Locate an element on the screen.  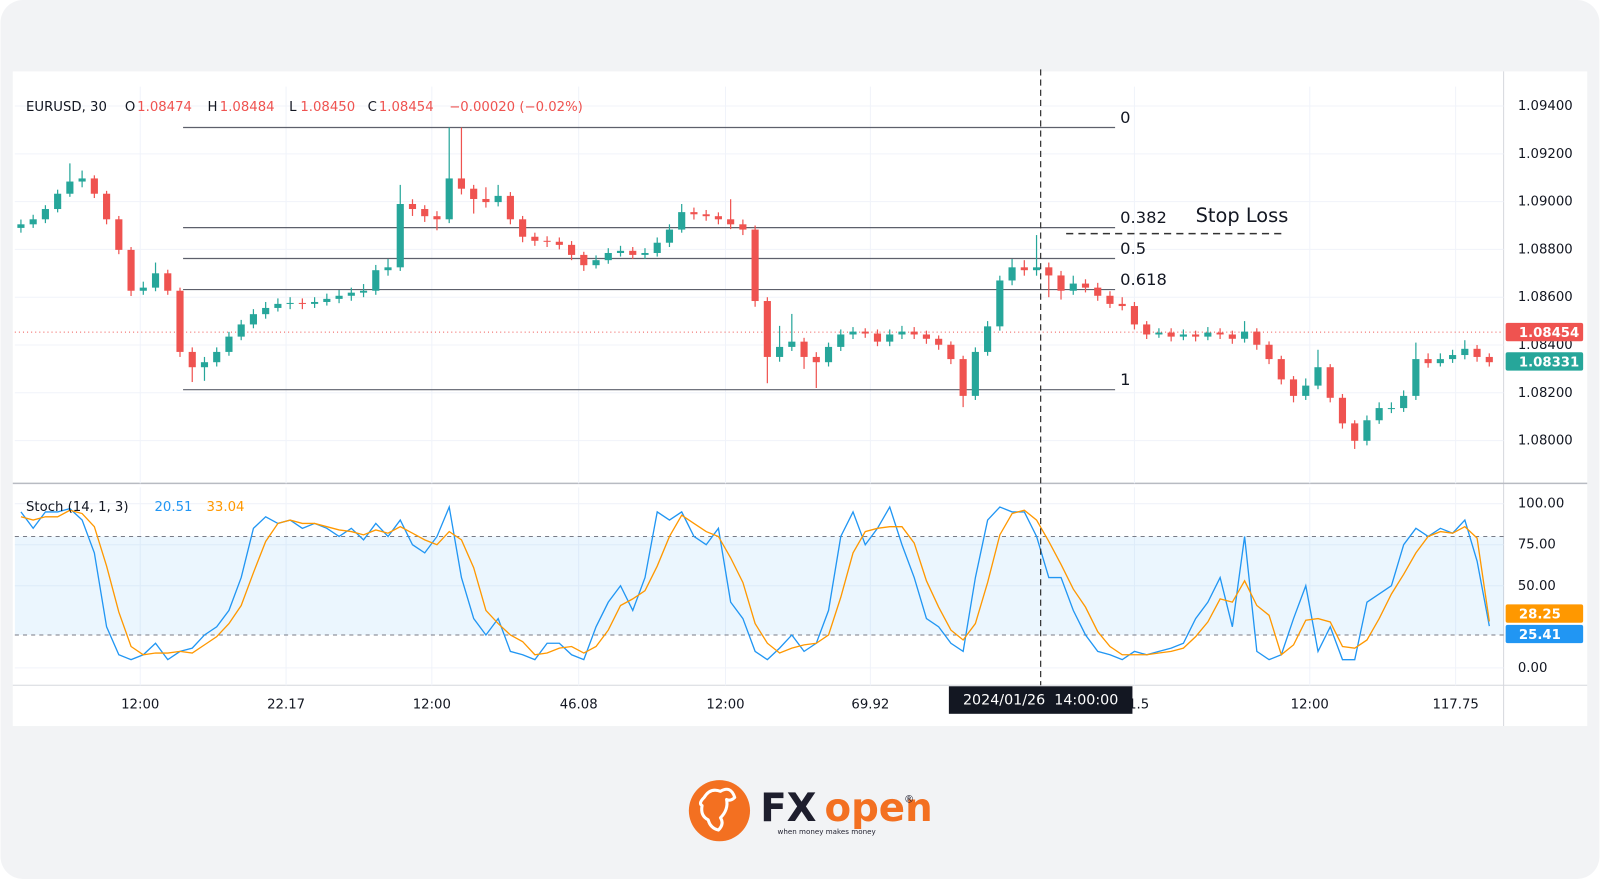
logo-bull is located at coordinates (717, 809).